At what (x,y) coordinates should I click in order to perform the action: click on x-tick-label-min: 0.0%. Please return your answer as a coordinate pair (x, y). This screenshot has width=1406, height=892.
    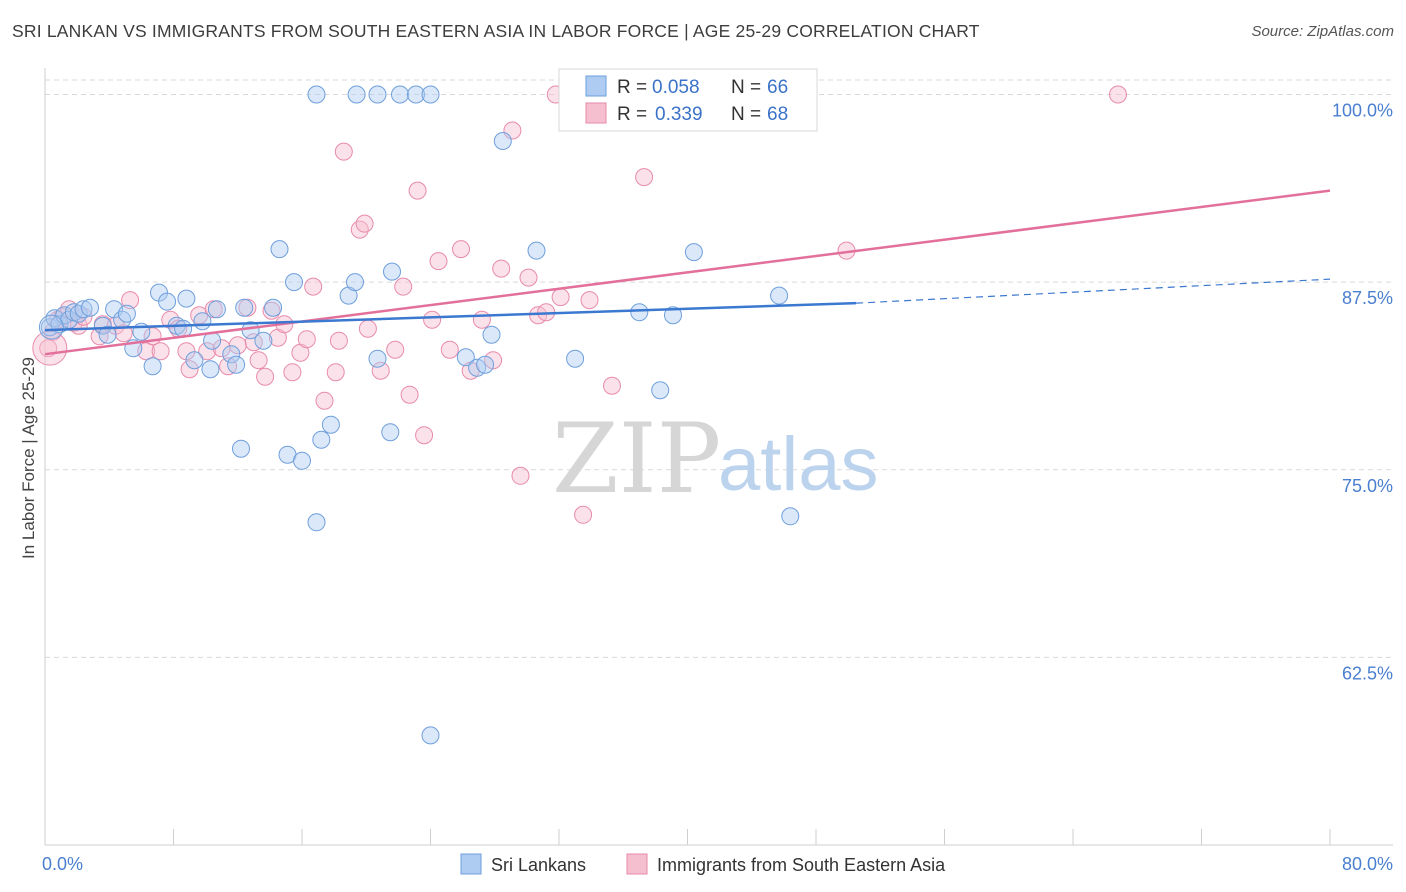
    Looking at the image, I should click on (62, 864).